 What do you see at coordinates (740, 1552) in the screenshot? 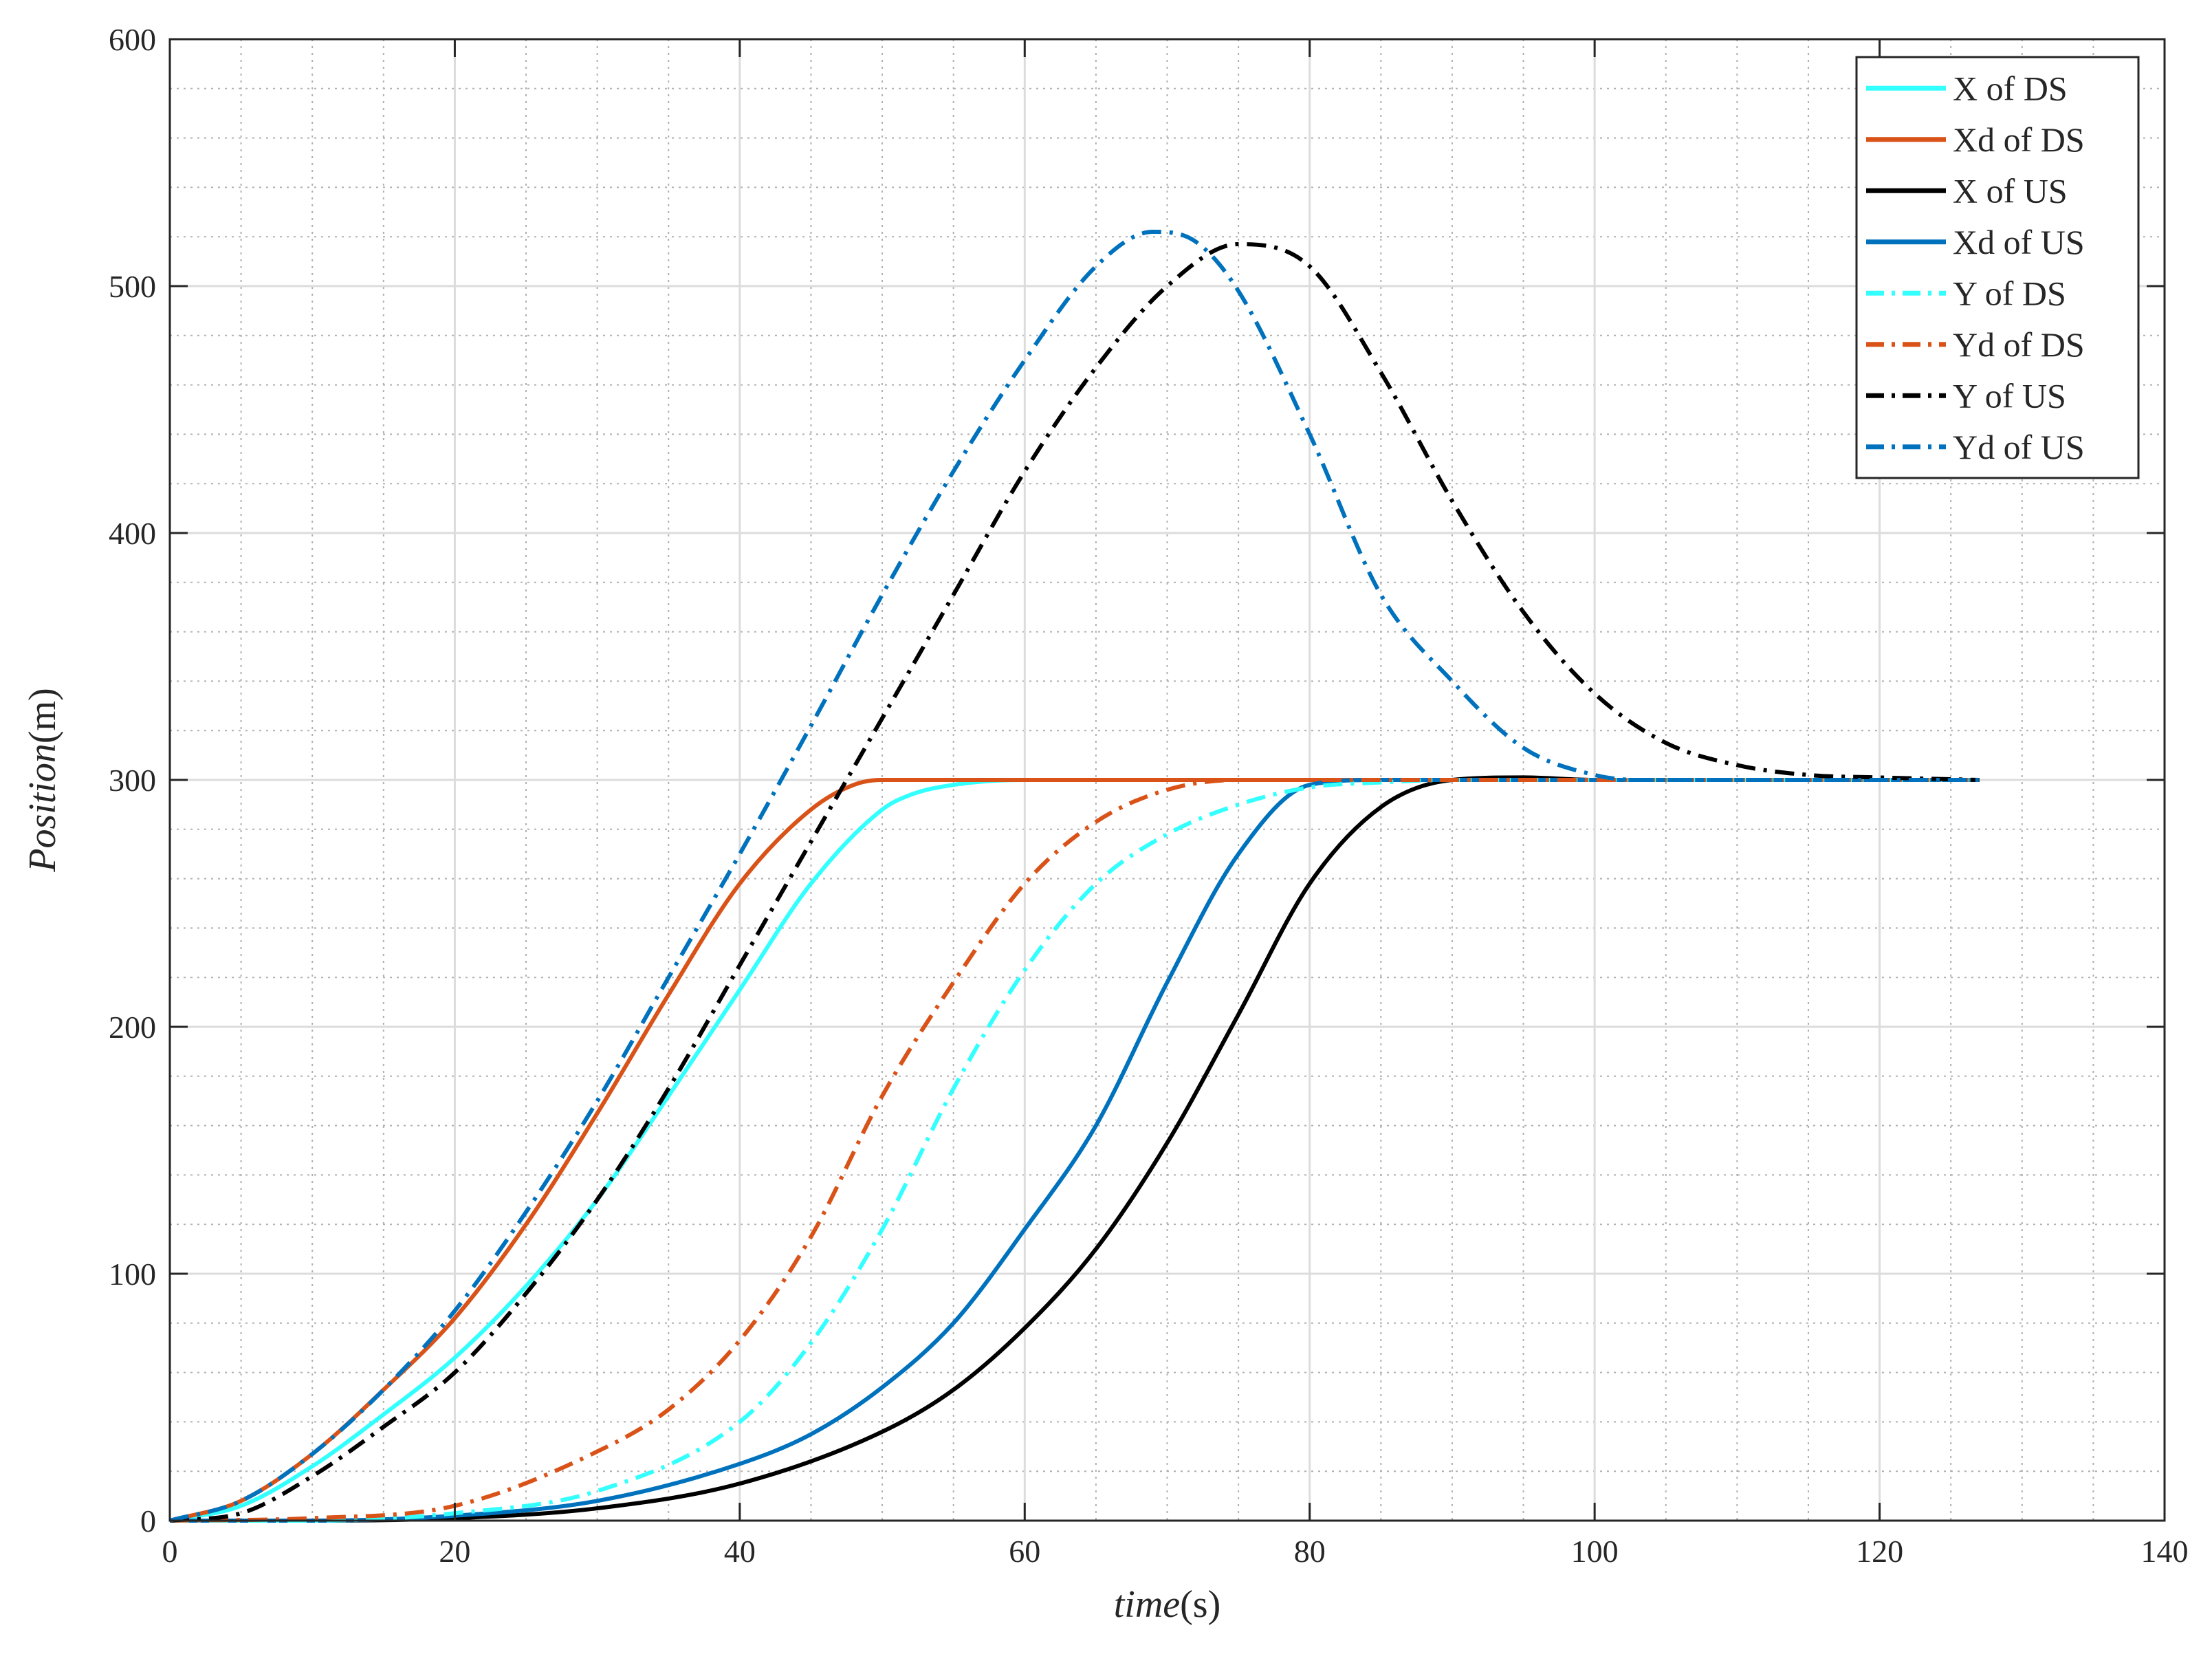
I see `x-tick-label: 40` at bounding box center [740, 1552].